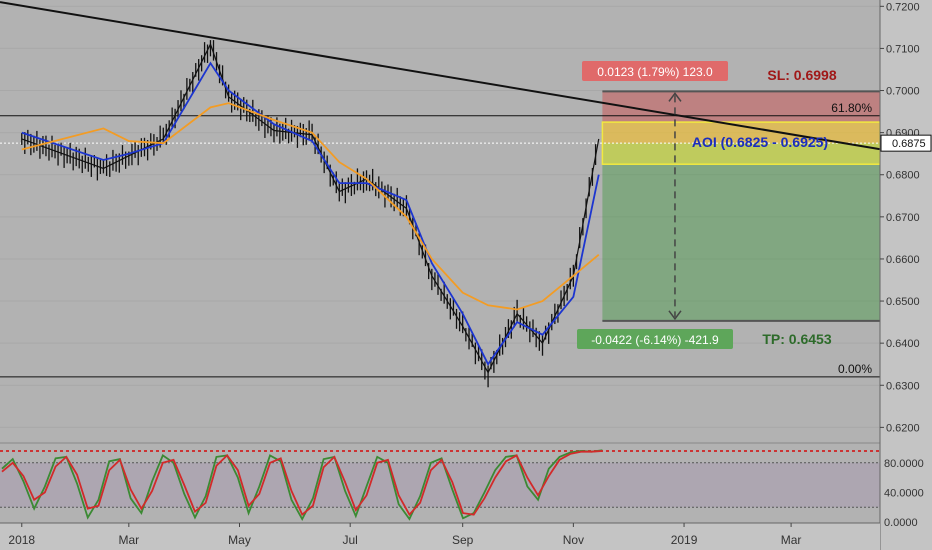 The width and height of the screenshot is (932, 550). Describe the element at coordinates (573, 540) in the screenshot. I see `time-tick-label: Nov` at that location.